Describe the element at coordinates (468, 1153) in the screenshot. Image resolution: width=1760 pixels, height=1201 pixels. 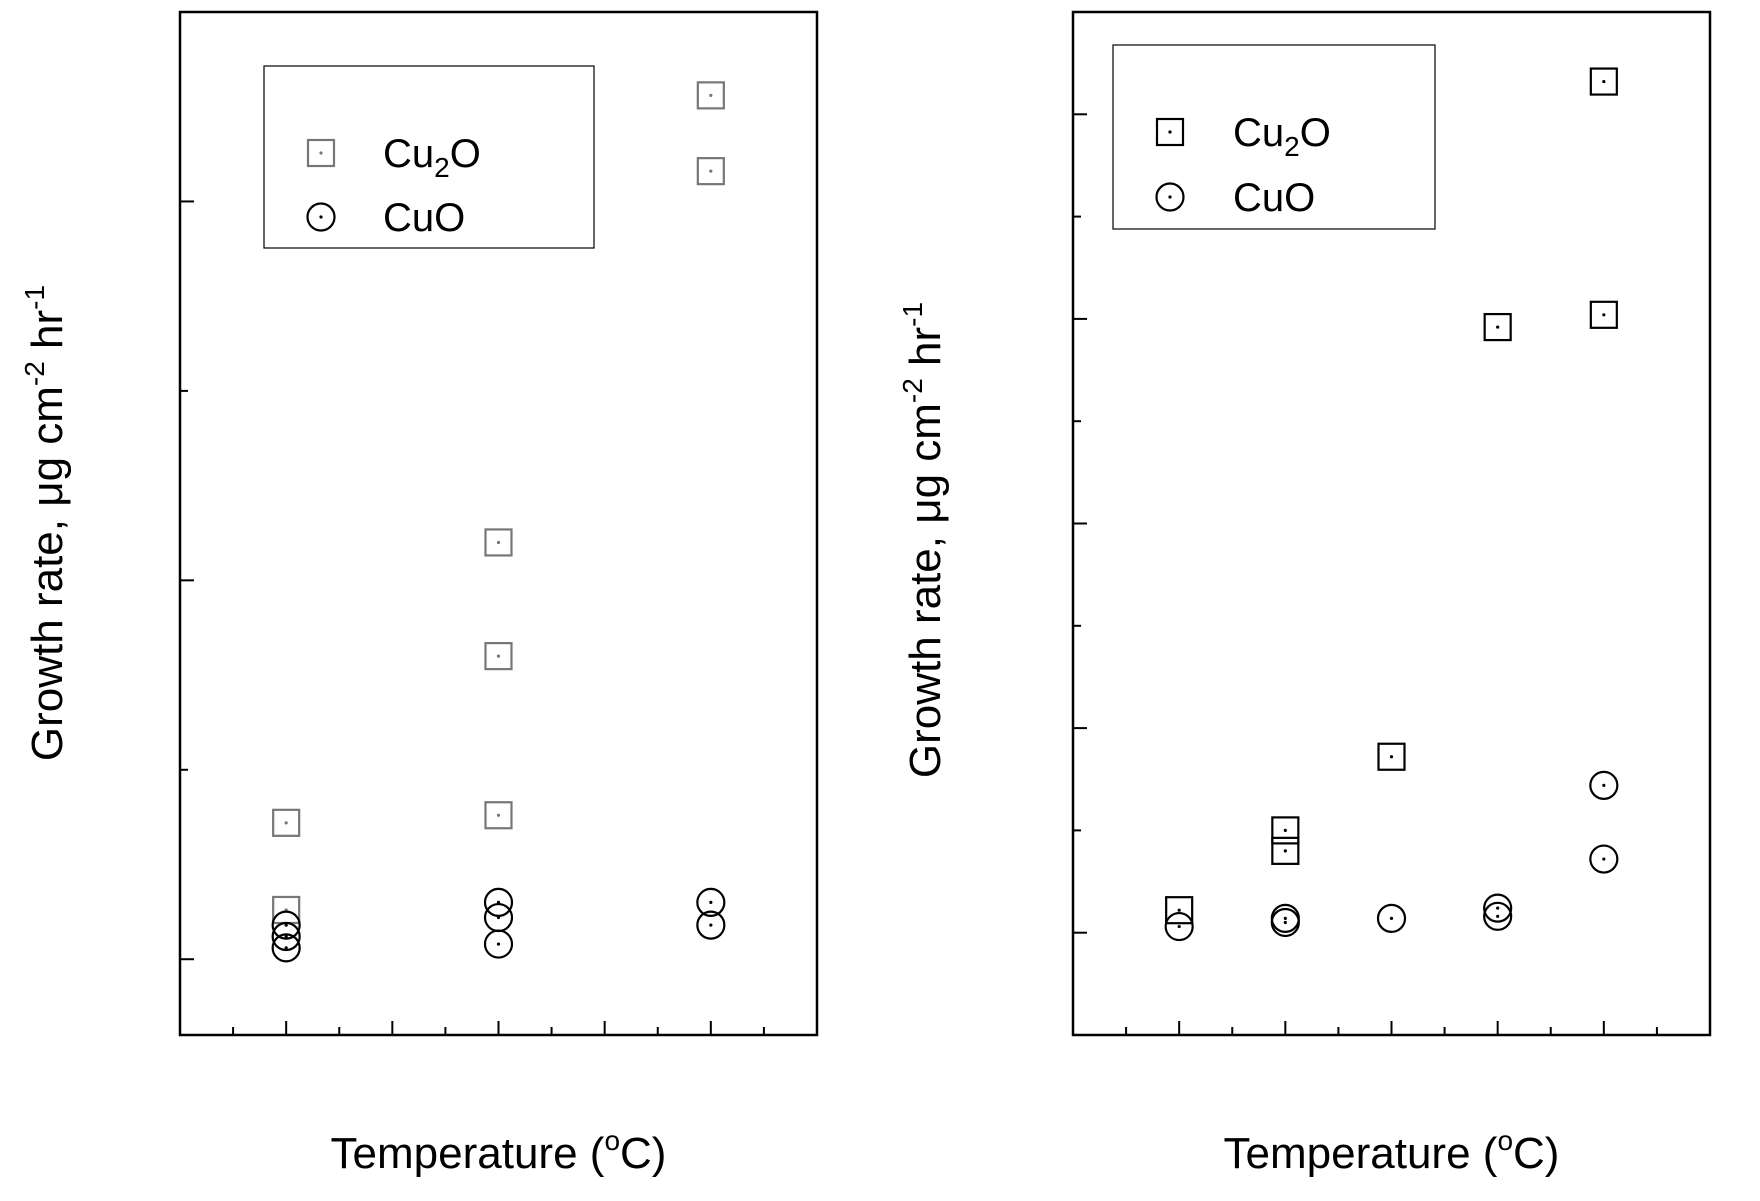
I see `x-axis-label-base: Temperature (` at that location.